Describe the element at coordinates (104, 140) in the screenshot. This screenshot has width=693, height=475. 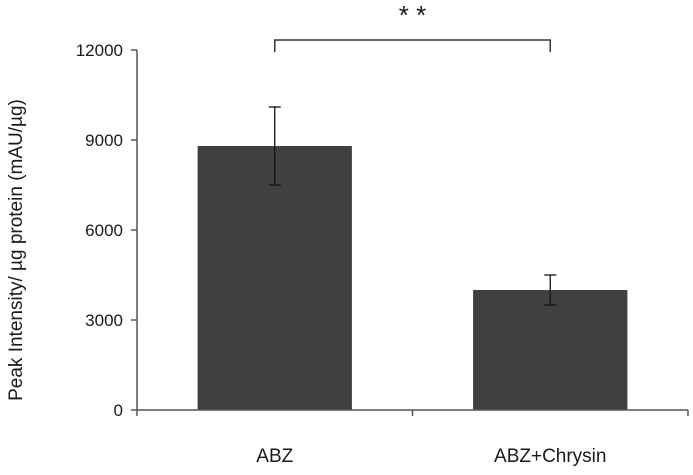
I see `y-tick-label: 9000` at that location.